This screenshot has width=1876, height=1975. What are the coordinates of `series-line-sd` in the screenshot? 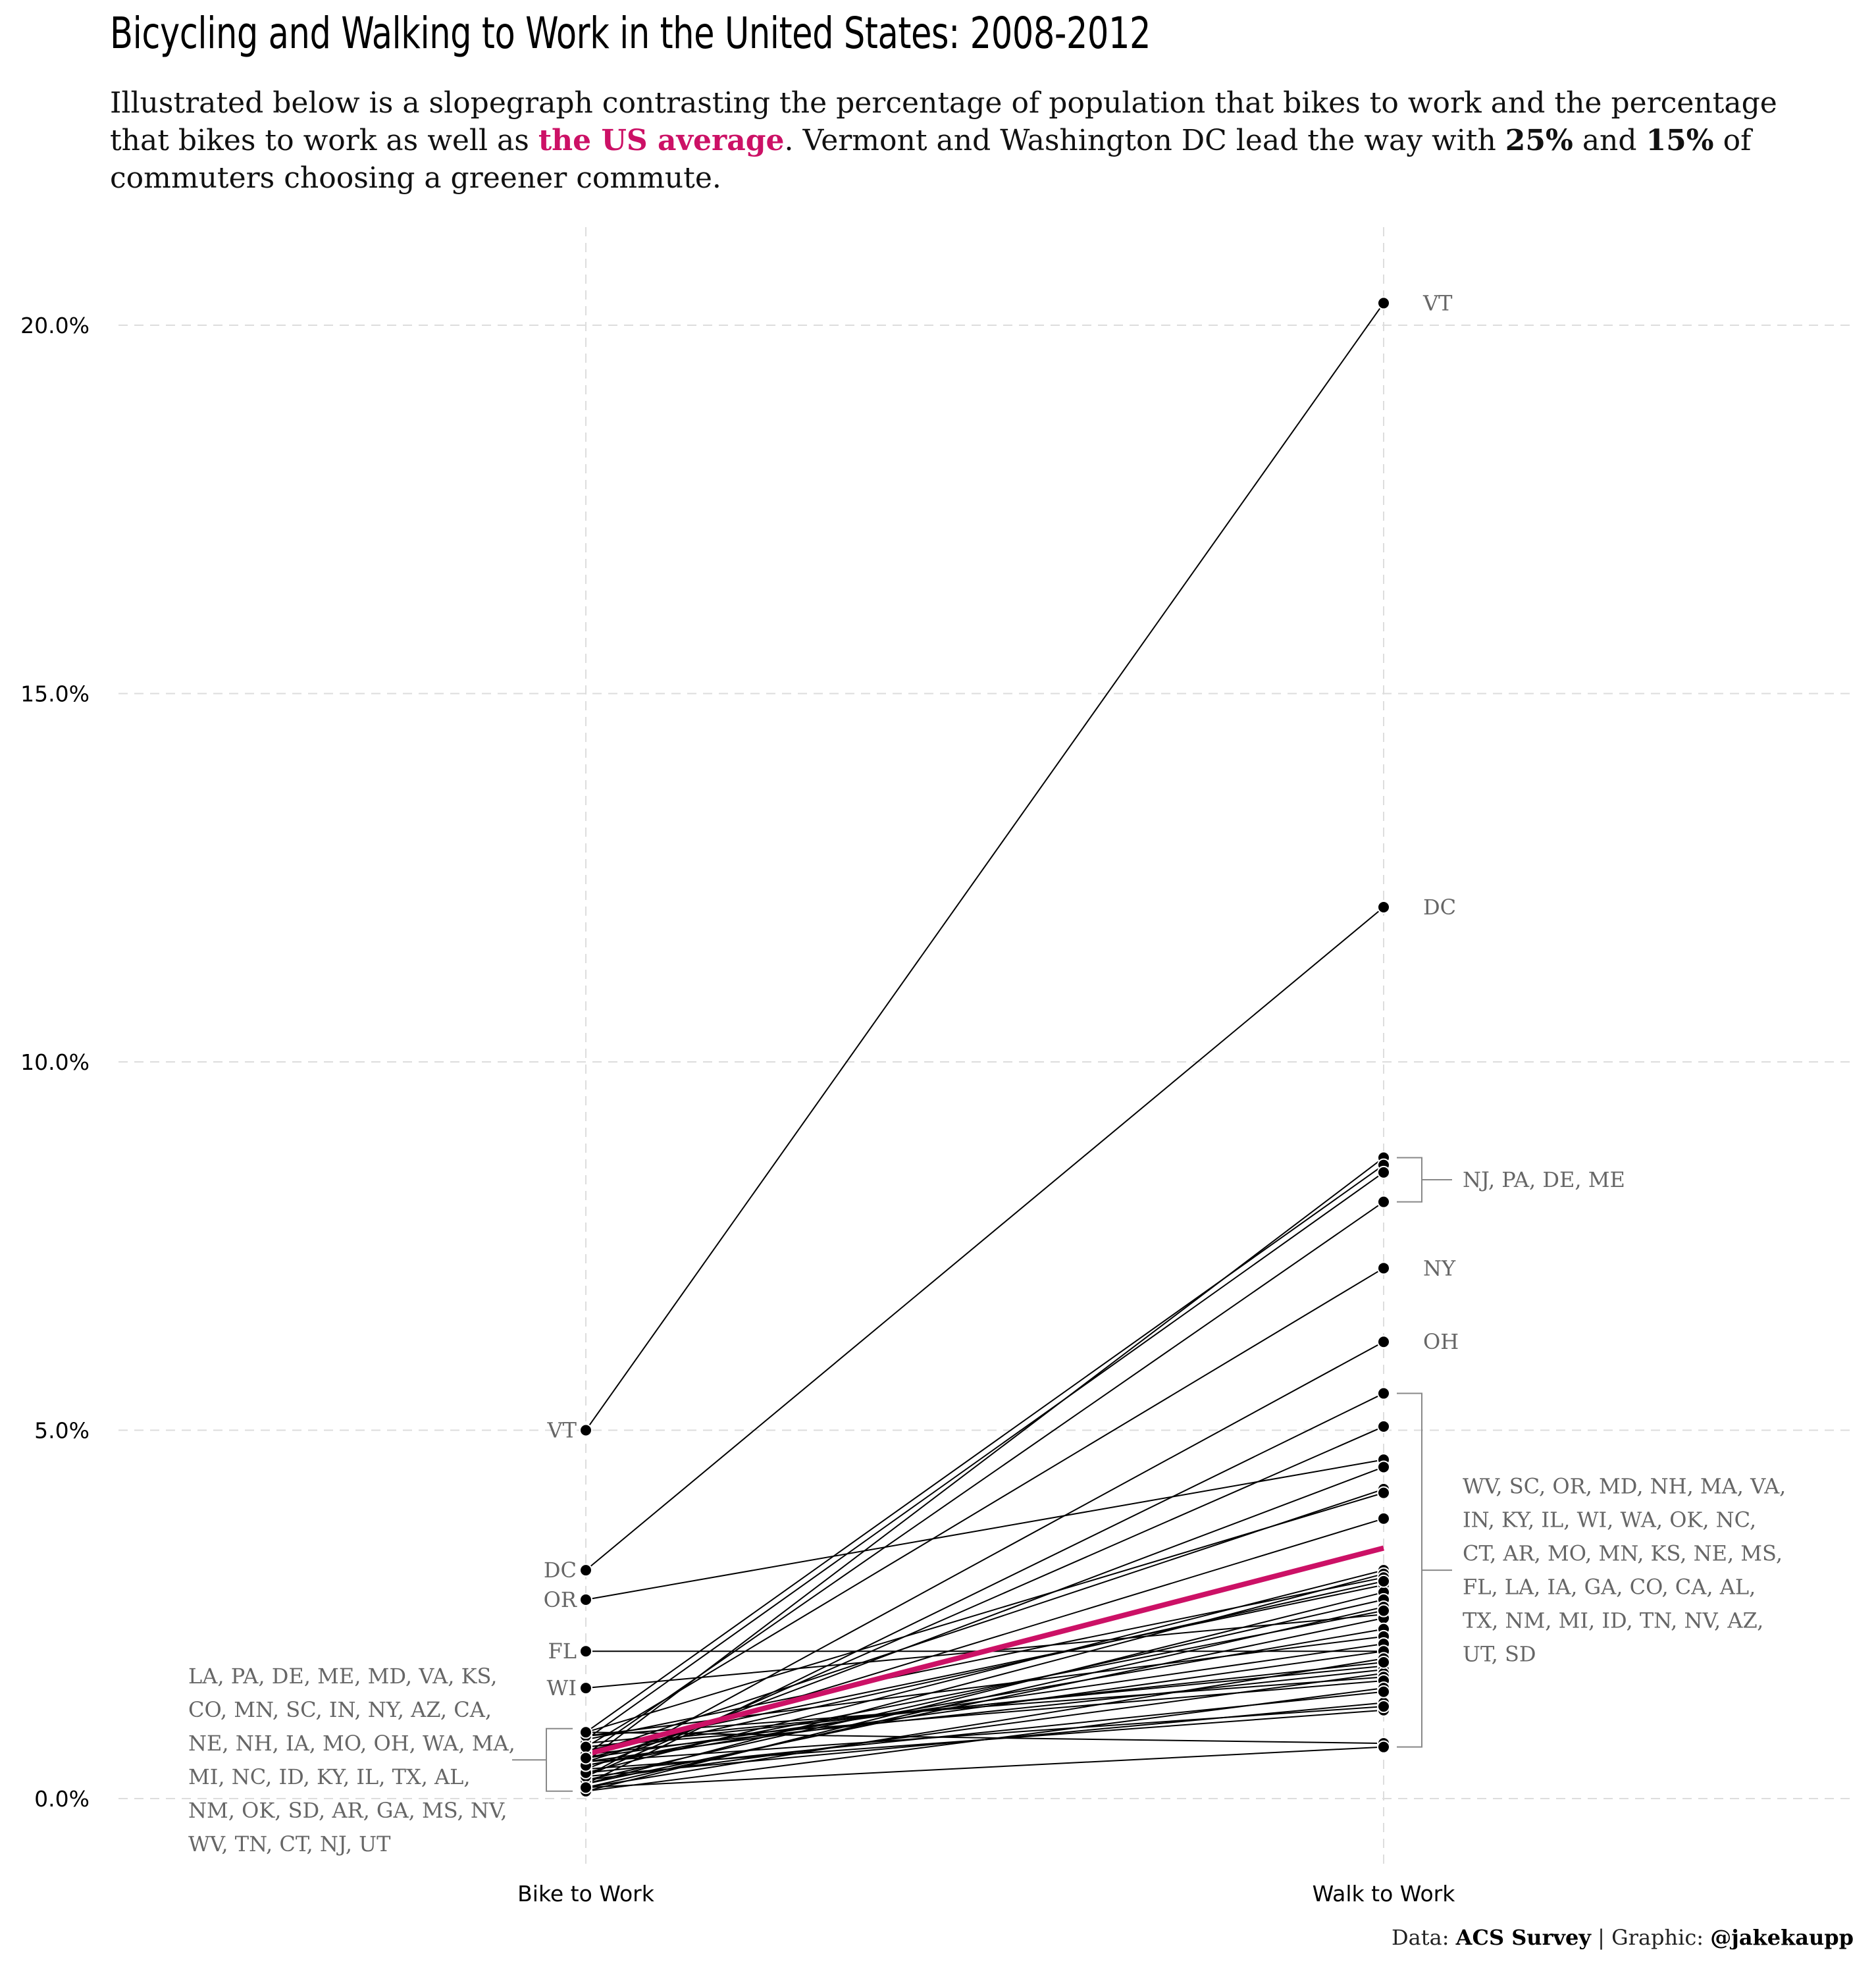 It's located at (984, 1669).